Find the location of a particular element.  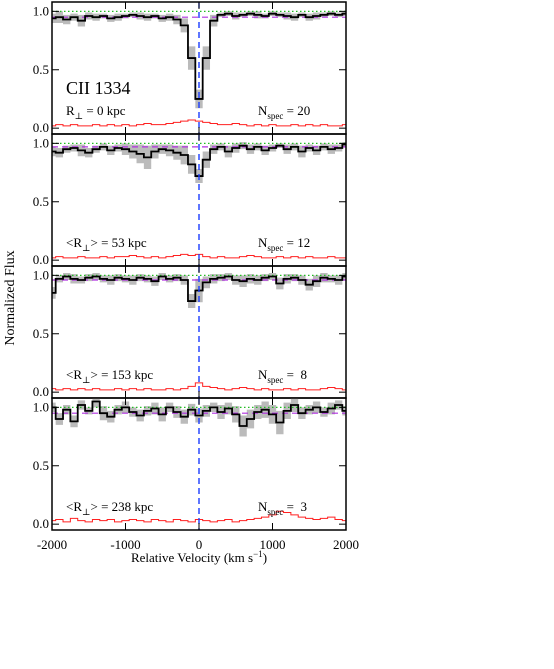

n-label: Nspec = 20 is located at coordinates (284, 112).